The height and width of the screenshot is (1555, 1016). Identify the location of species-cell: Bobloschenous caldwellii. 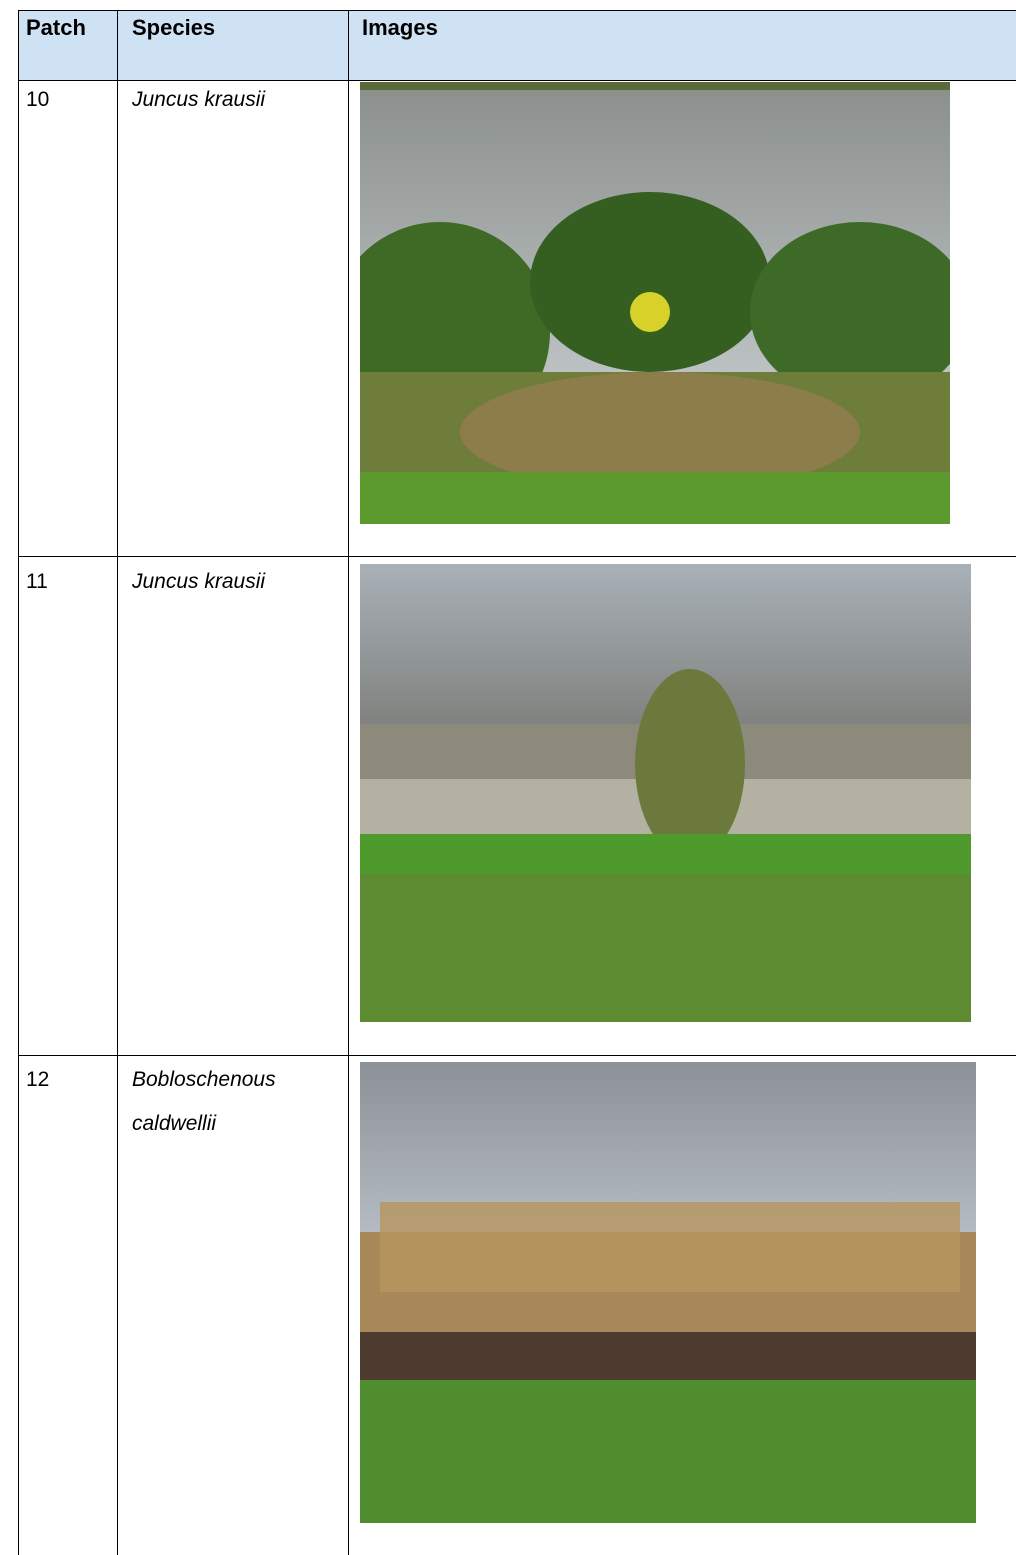
(204, 1101).